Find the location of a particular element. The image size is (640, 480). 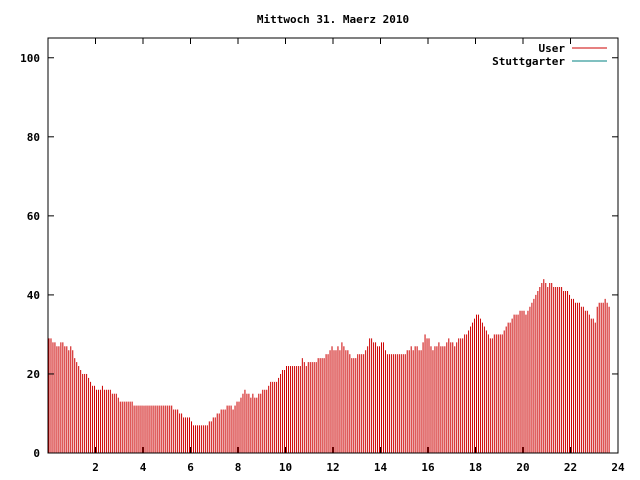

x-tick-label: 20 is located at coordinates (522, 467).